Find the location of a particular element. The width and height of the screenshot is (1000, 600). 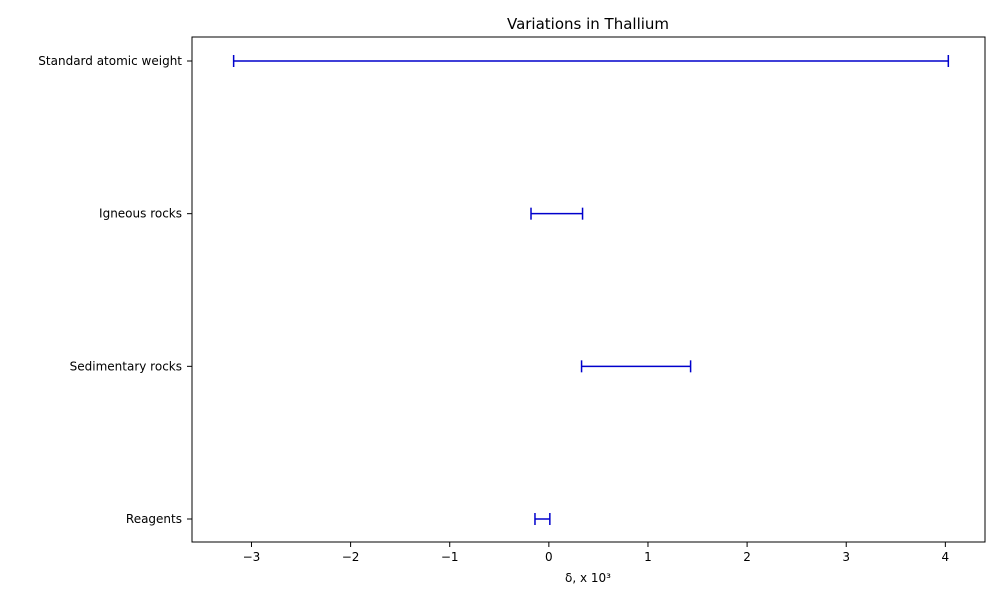

y-tick-label: Igneous rocks is located at coordinates (140, 214).